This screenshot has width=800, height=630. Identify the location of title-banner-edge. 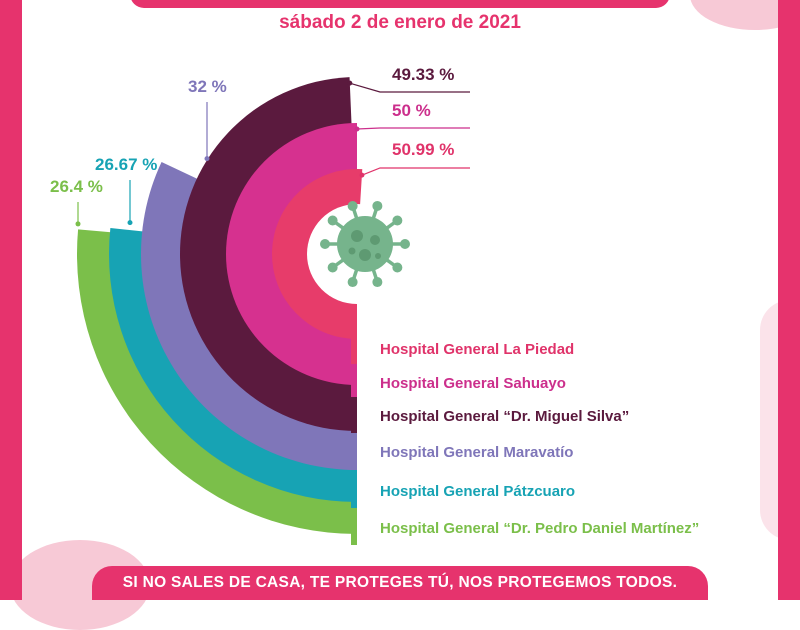
(400, 4).